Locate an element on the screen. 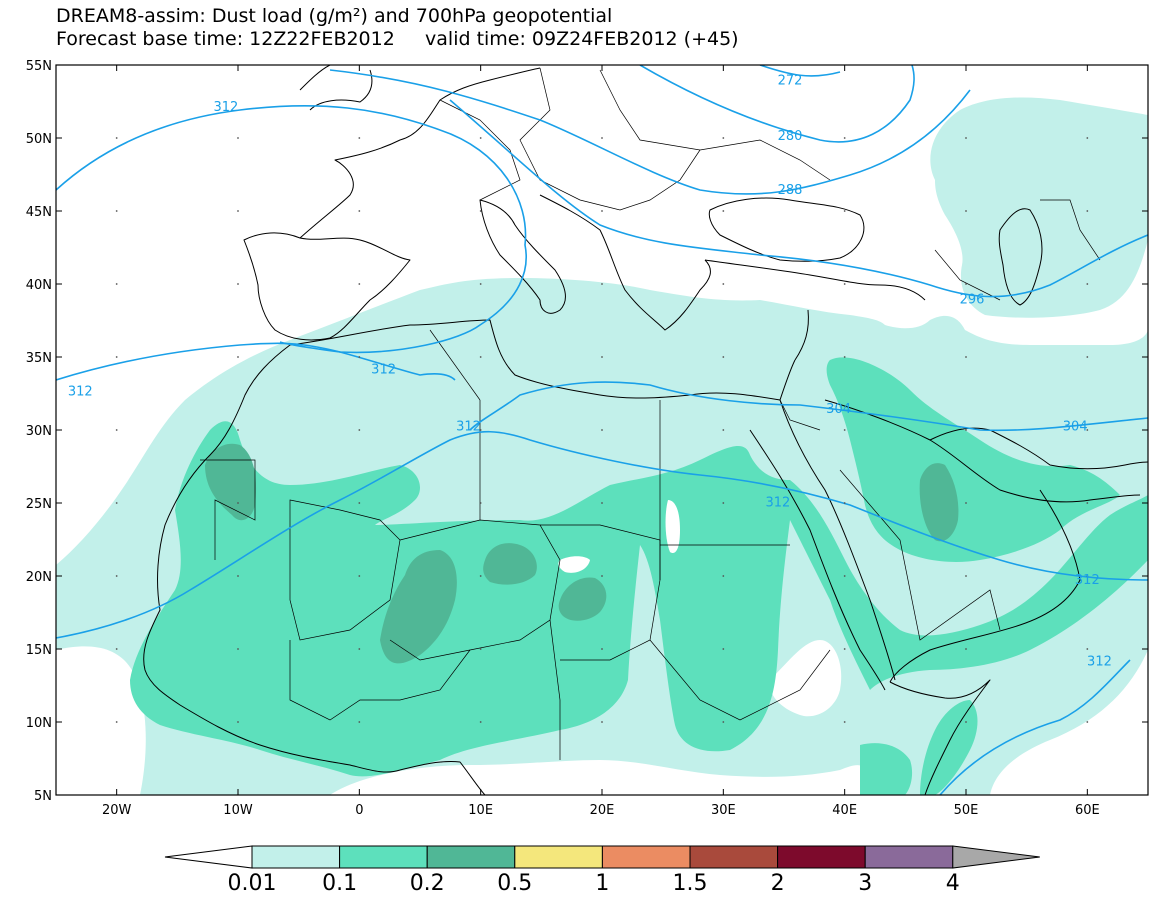 The image size is (1165, 907). lat-tick-label: 30N is located at coordinates (39, 431).